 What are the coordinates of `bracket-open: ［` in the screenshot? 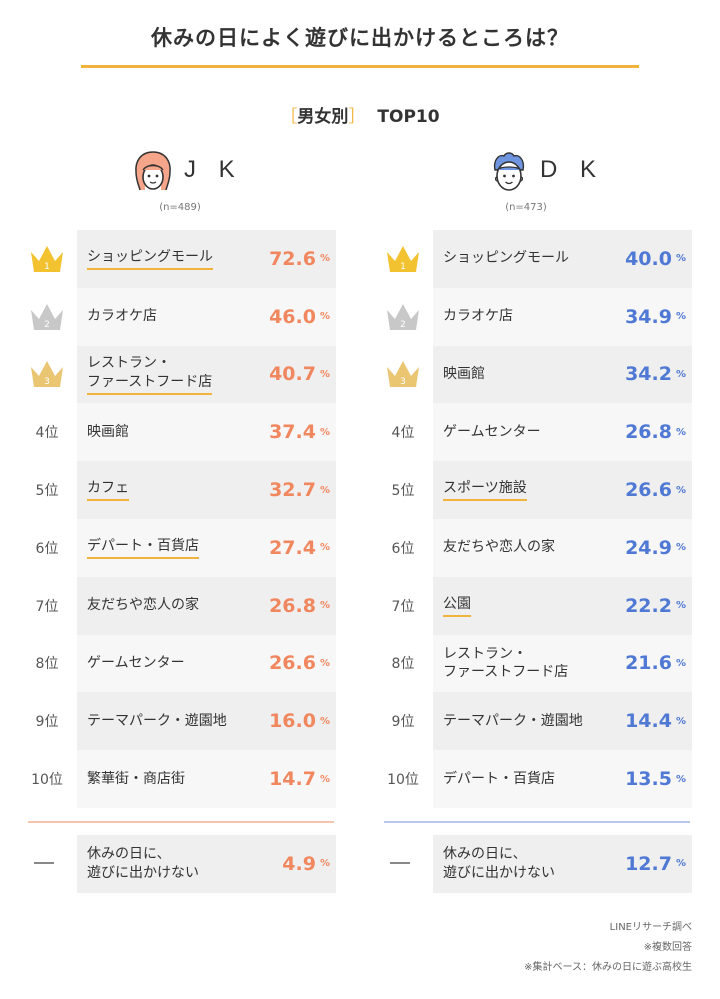 It's located at (289, 117).